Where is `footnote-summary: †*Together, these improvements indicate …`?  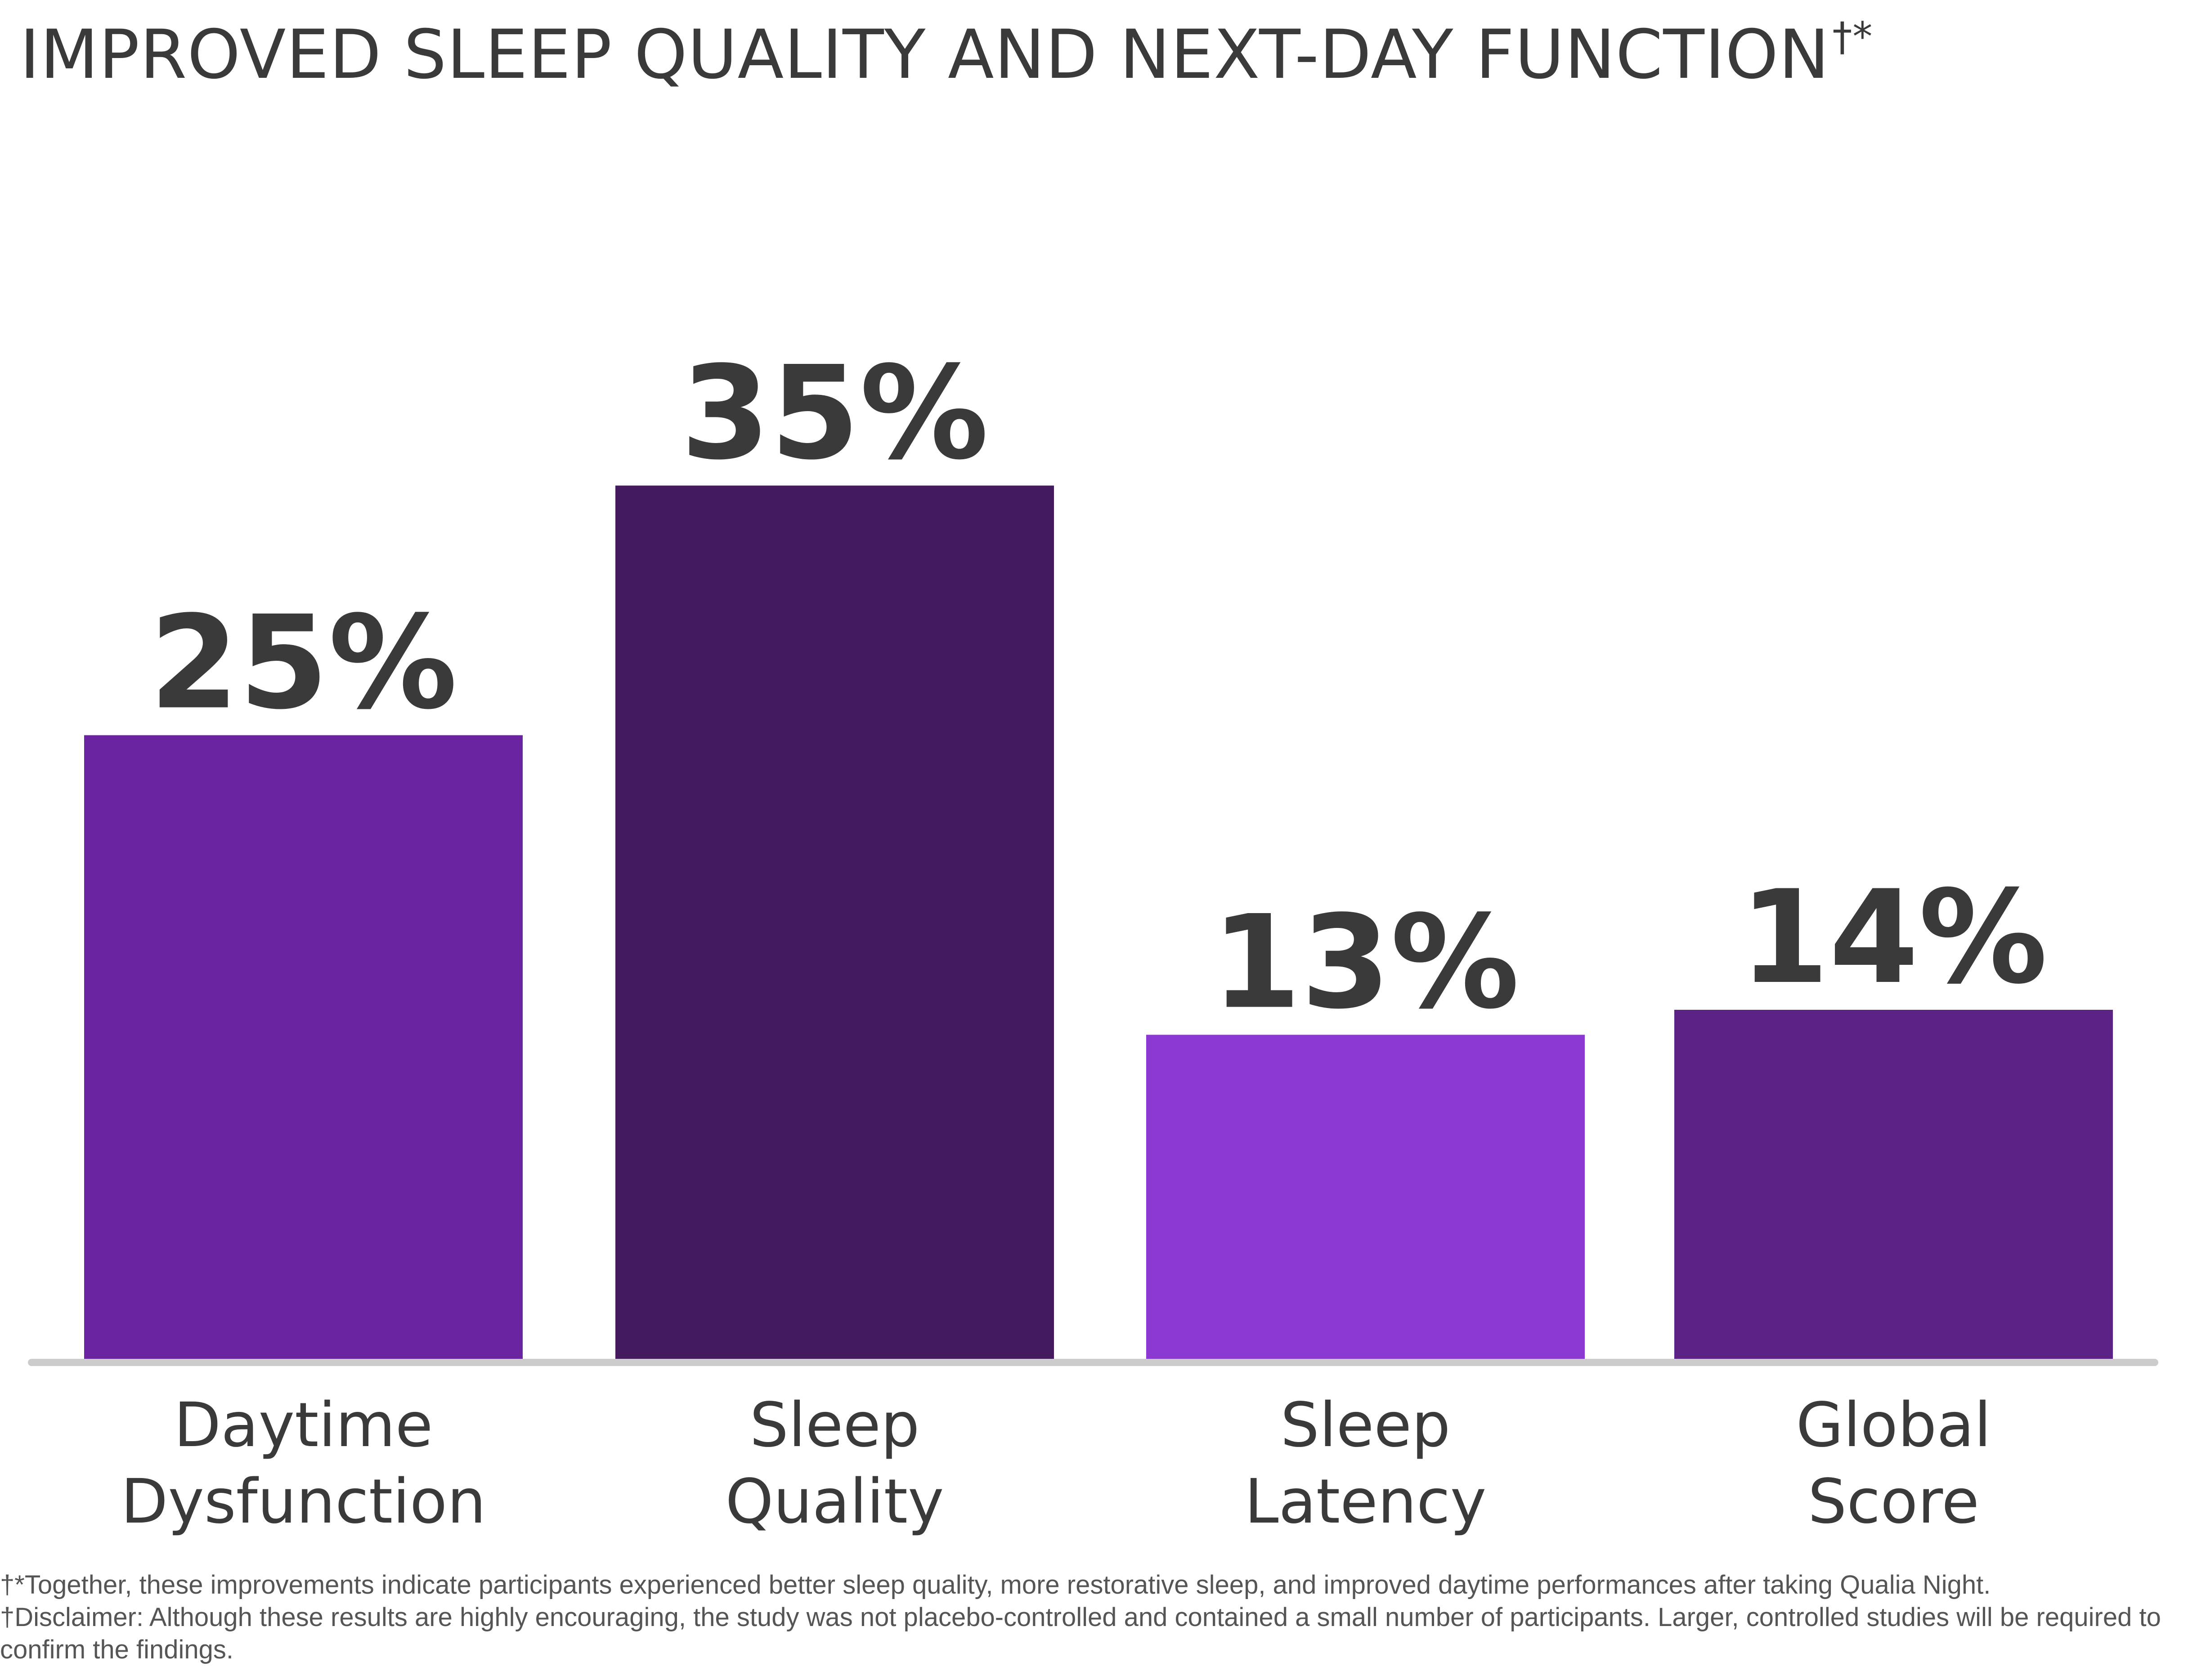
footnote-summary: †*Together, these improvements indicate … is located at coordinates (995, 1584).